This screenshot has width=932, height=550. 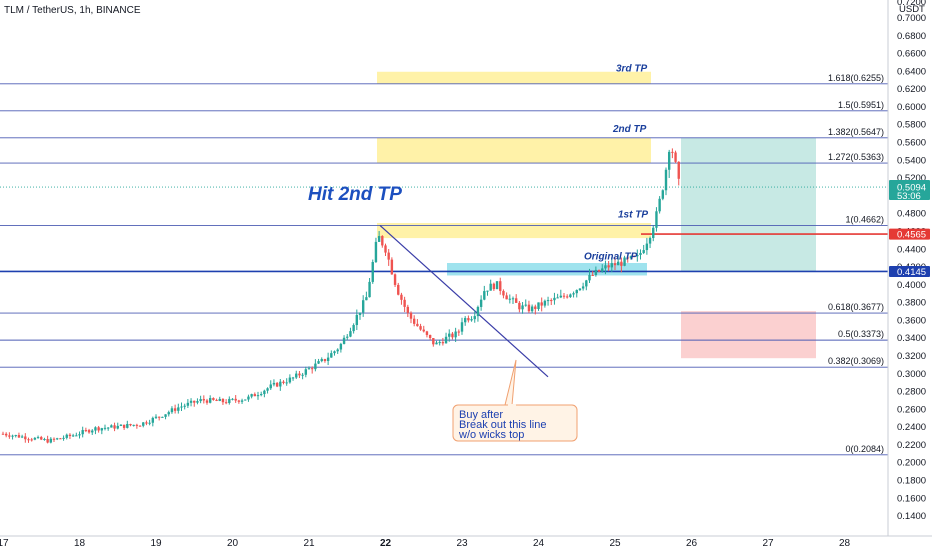 What do you see at coordinates (911, 463) in the screenshot?
I see `price-tick: 0.2000` at bounding box center [911, 463].